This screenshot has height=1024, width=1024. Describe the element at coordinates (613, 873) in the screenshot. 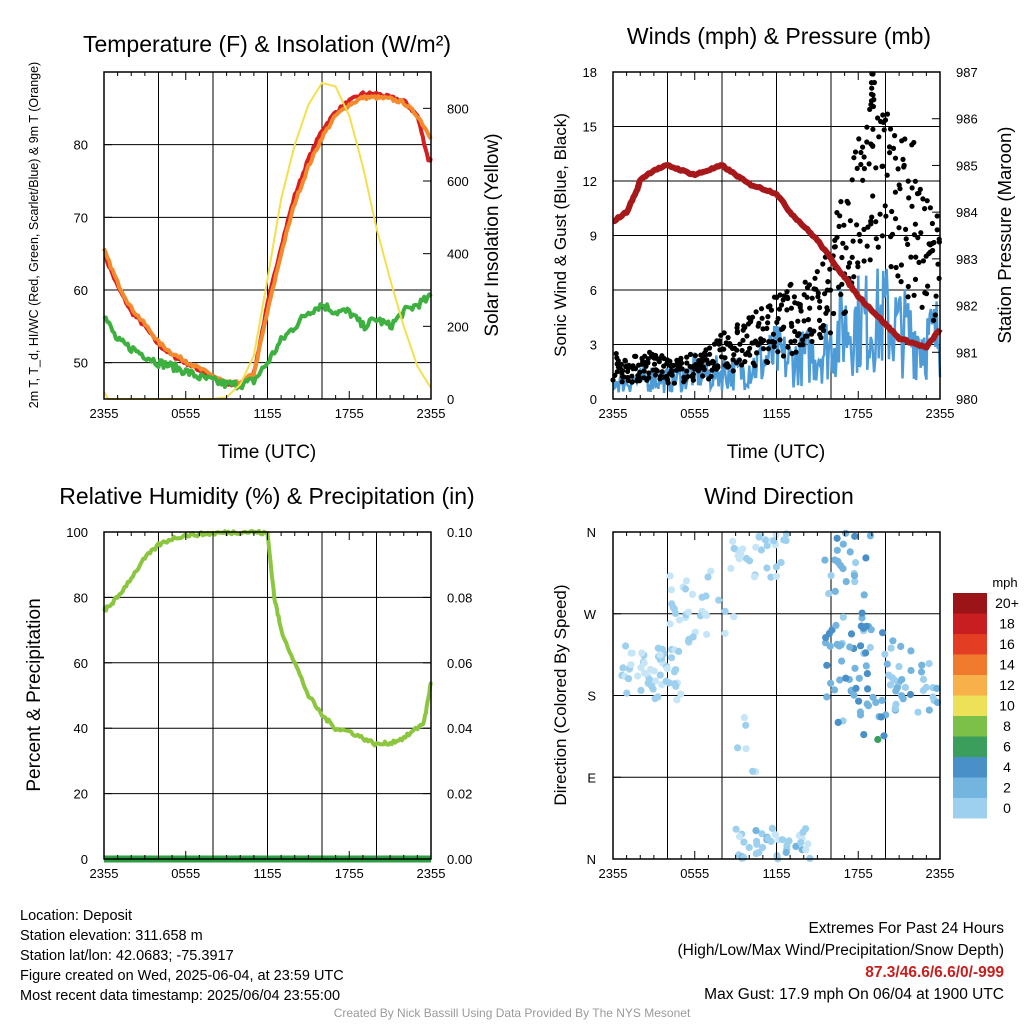

I see `x-tick-label: 2355` at that location.